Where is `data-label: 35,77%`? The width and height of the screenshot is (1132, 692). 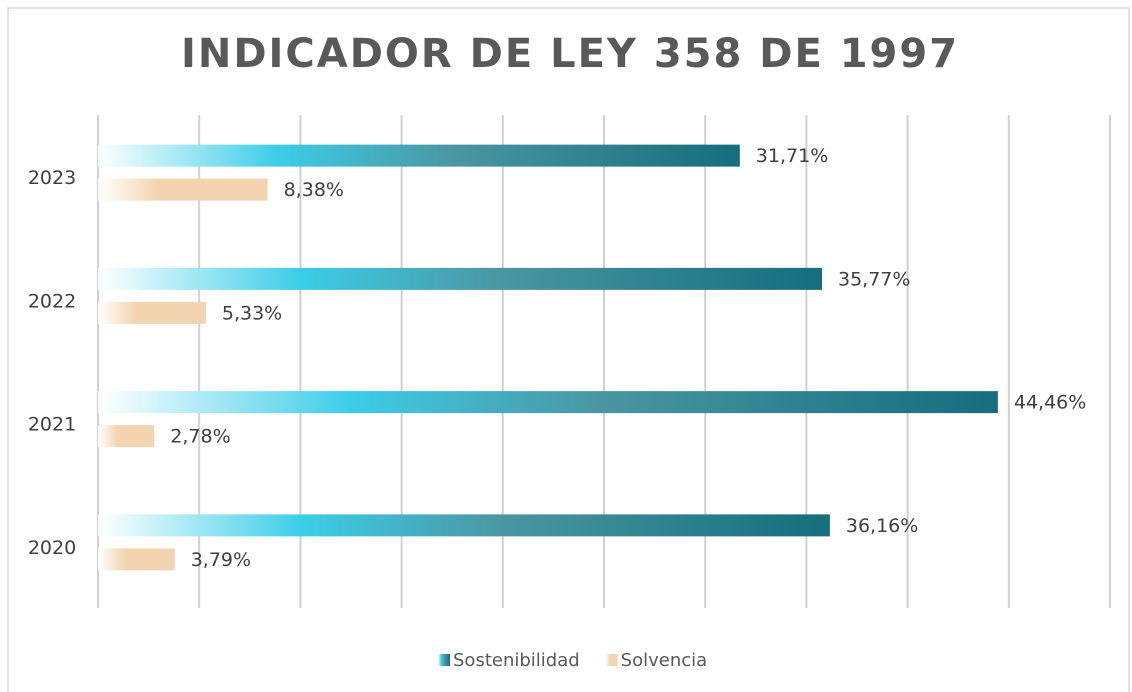 data-label: 35,77% is located at coordinates (874, 279).